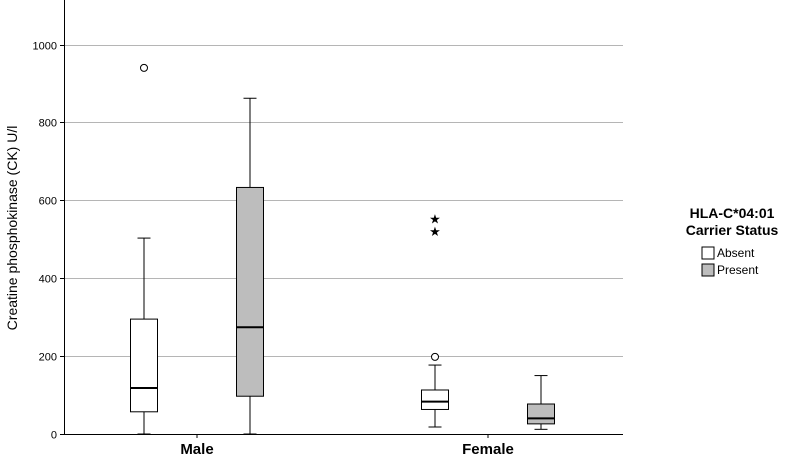 The height and width of the screenshot is (458, 788). Describe the element at coordinates (144, 249) in the screenshot. I see `box-absent-male` at that location.